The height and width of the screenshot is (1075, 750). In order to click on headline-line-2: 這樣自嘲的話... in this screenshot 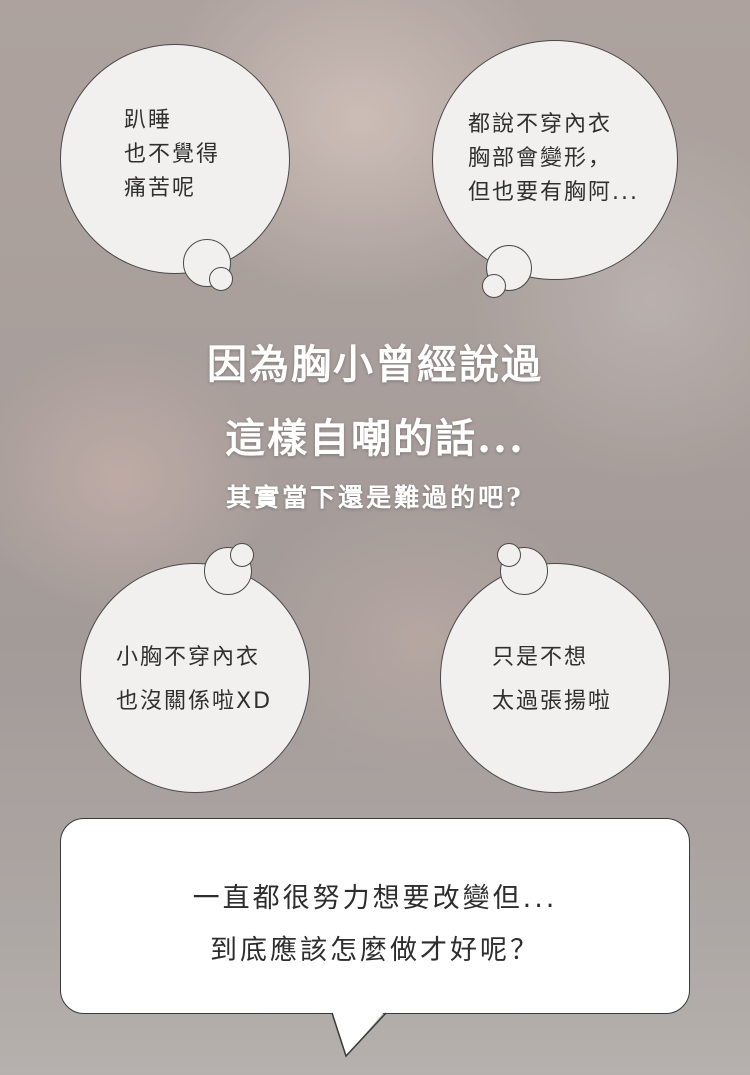, I will do `click(375, 438)`.